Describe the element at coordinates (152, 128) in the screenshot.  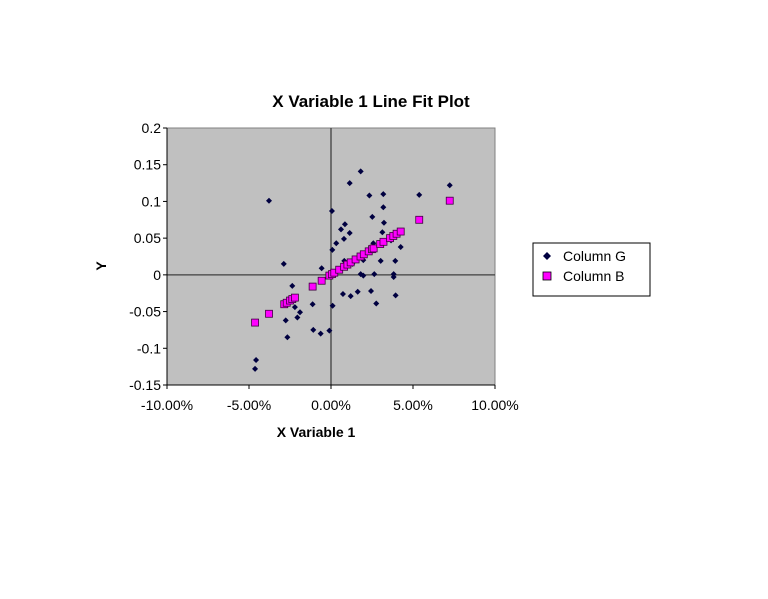
I see `y-tick-label: 0.2` at that location.